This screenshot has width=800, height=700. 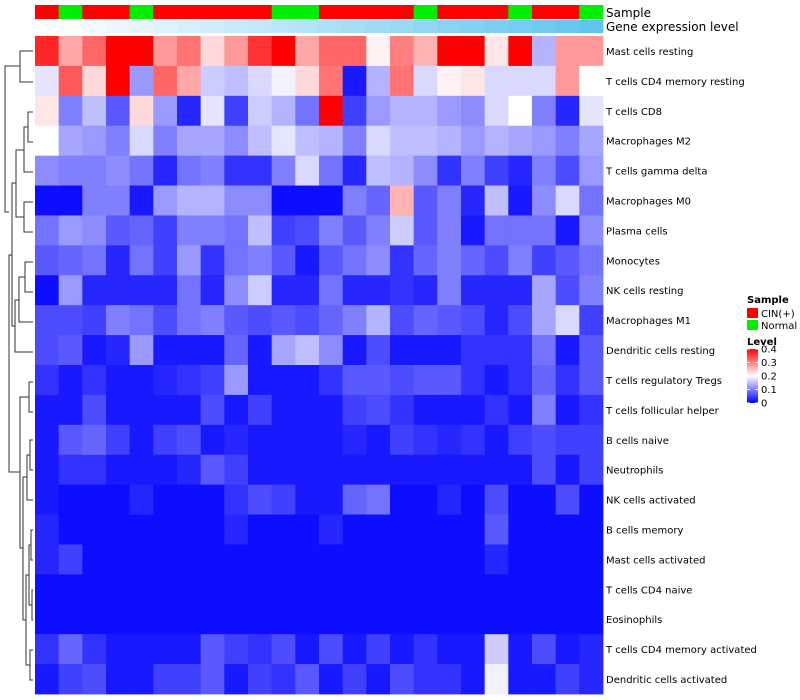 What do you see at coordinates (637, 441) in the screenshot?
I see `row-label: B cells naive` at bounding box center [637, 441].